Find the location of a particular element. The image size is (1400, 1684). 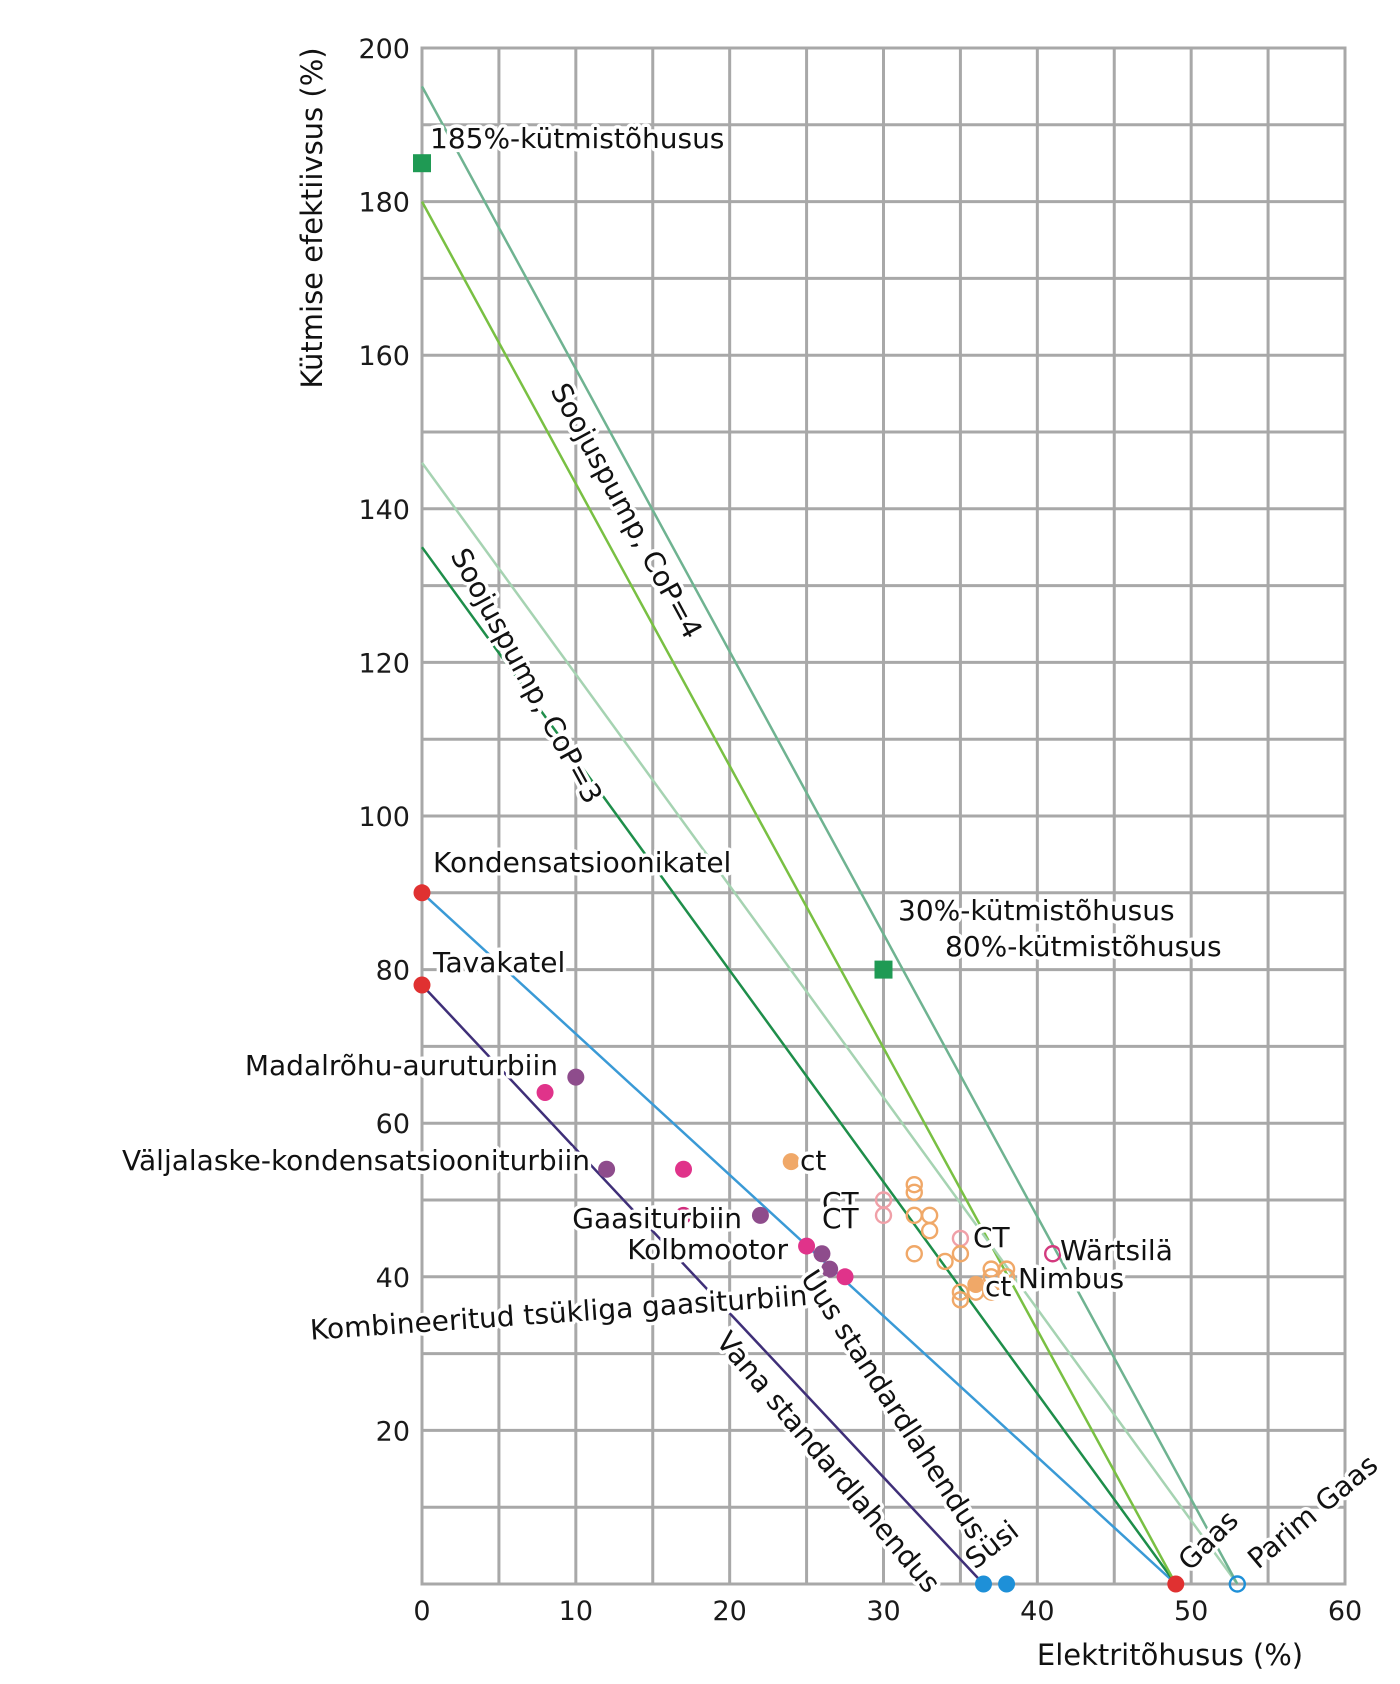

chart-label: Kondensatsioonikatel is located at coordinates (582, 862).